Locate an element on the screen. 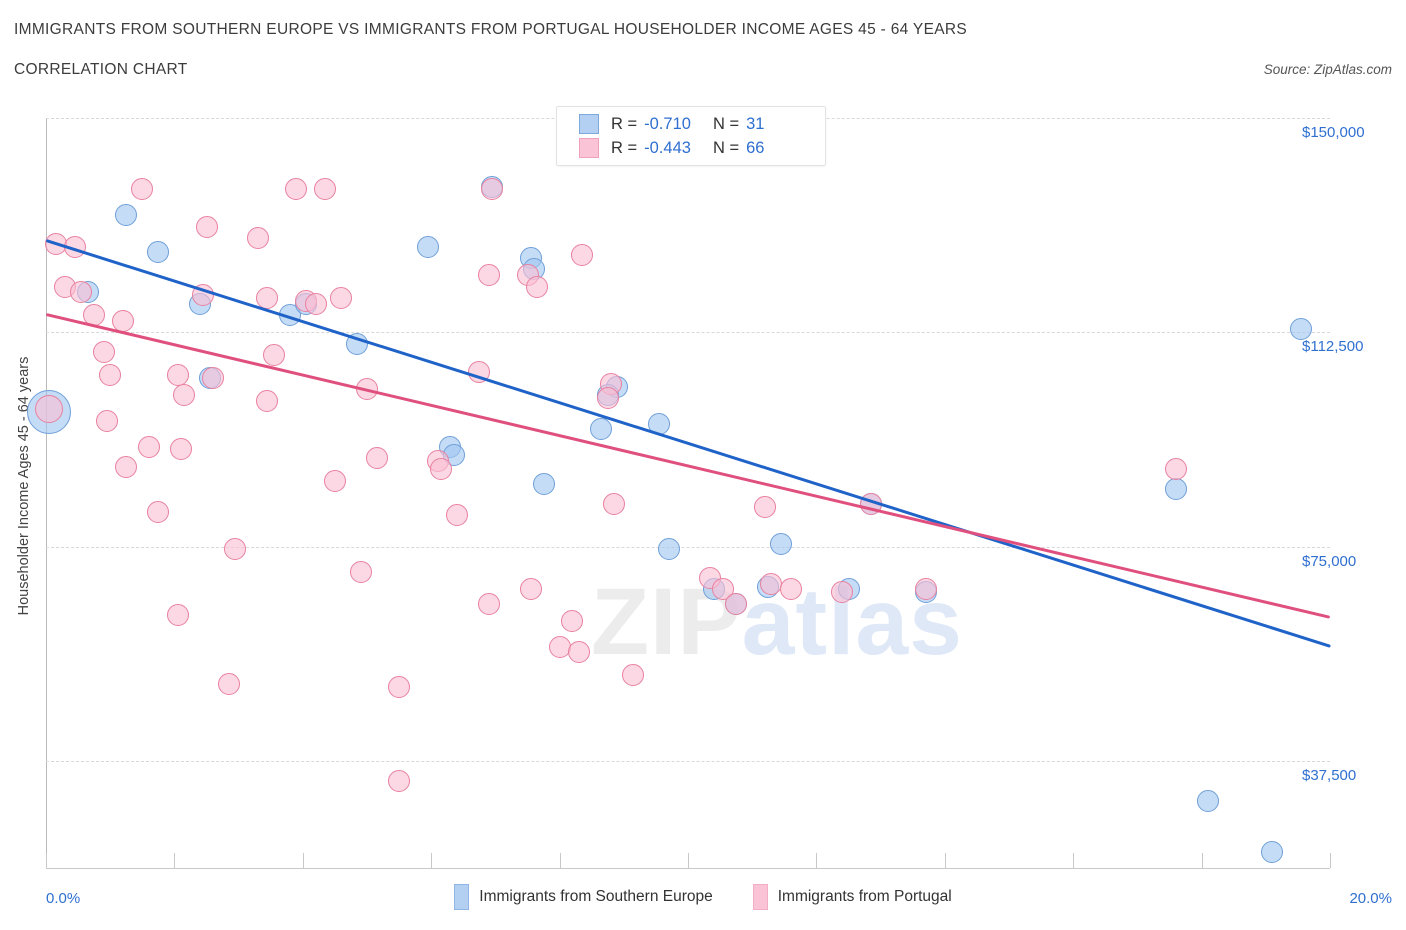  legend-swatch-blue is located at coordinates (589, 124).